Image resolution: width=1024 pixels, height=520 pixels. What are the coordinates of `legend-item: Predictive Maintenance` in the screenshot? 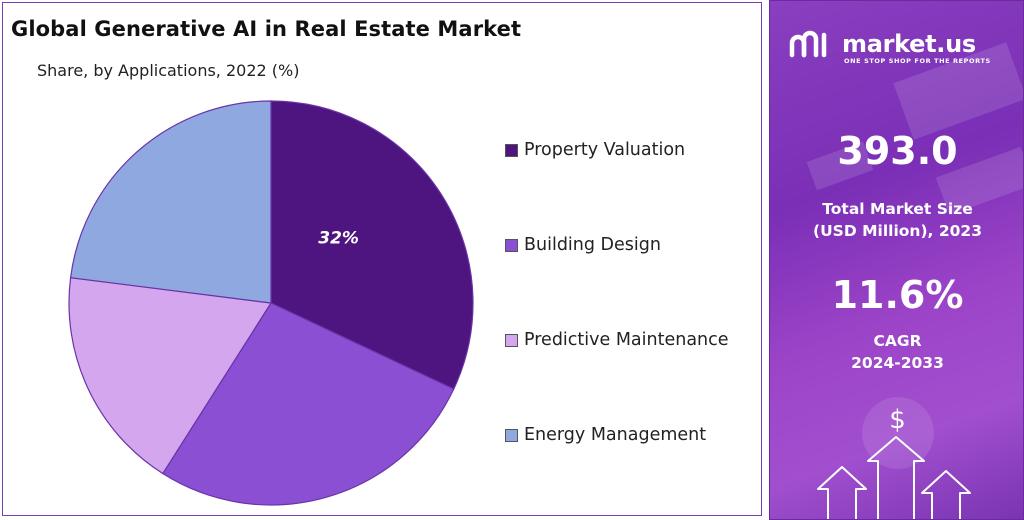 It's located at (617, 340).